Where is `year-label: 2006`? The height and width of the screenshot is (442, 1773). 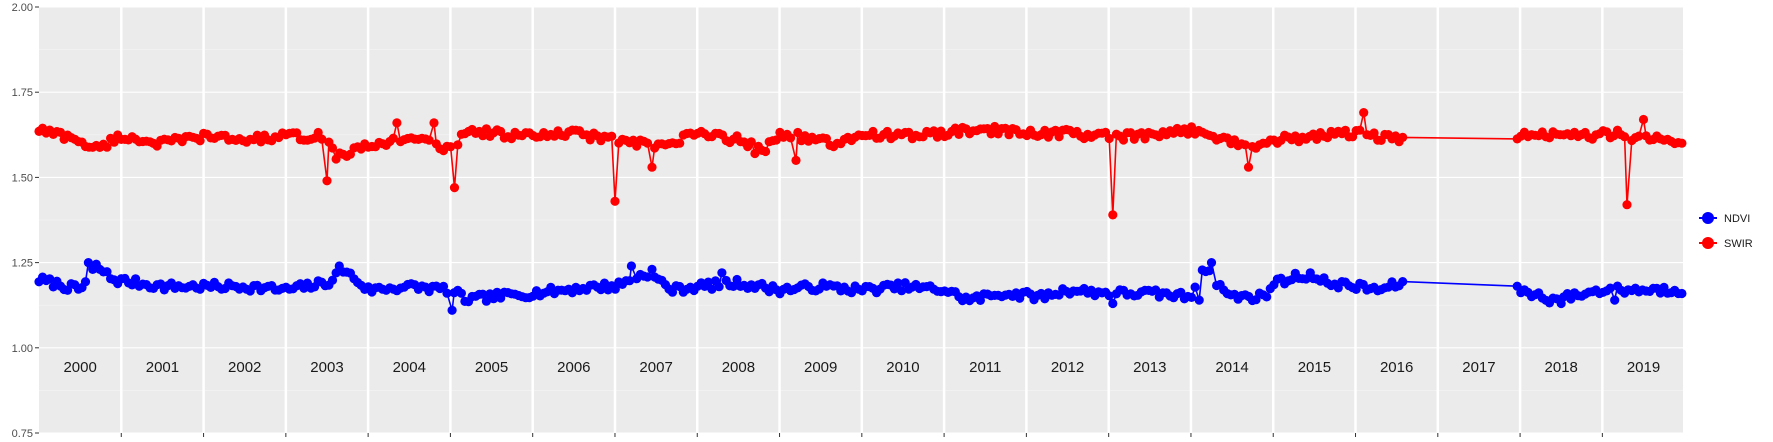
year-label: 2006 is located at coordinates (573, 367).